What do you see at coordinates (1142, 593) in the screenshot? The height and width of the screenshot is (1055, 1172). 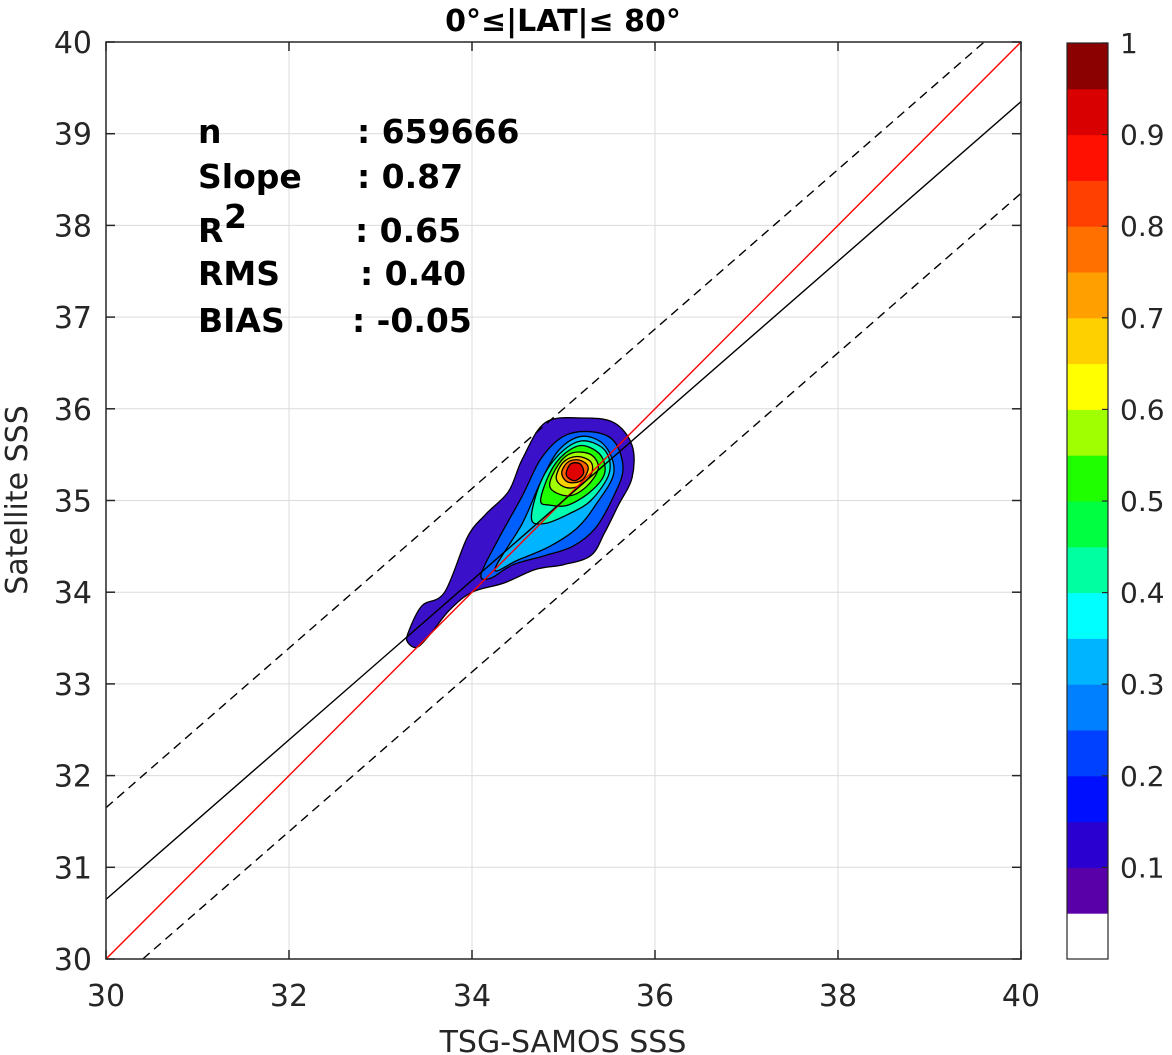 I see `colorbar-tick-label-3: 0.4` at bounding box center [1142, 593].